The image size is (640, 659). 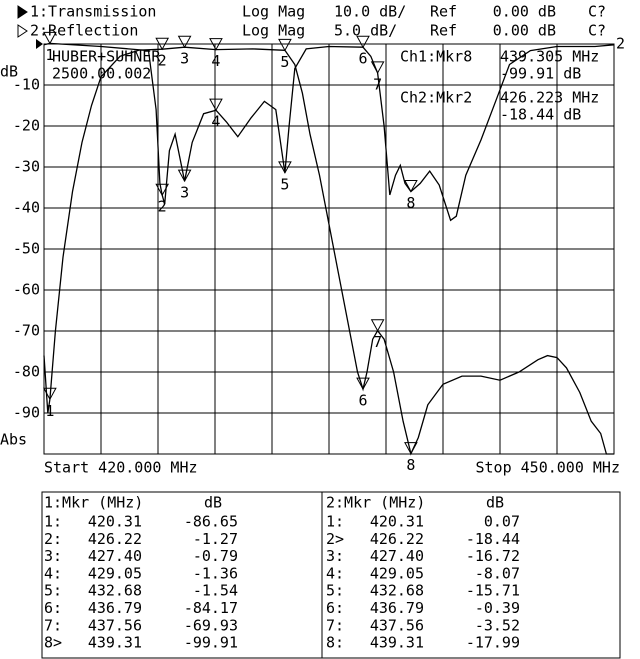 What do you see at coordinates (335, 539) in the screenshot?
I see `marker-id: 2>` at bounding box center [335, 539].